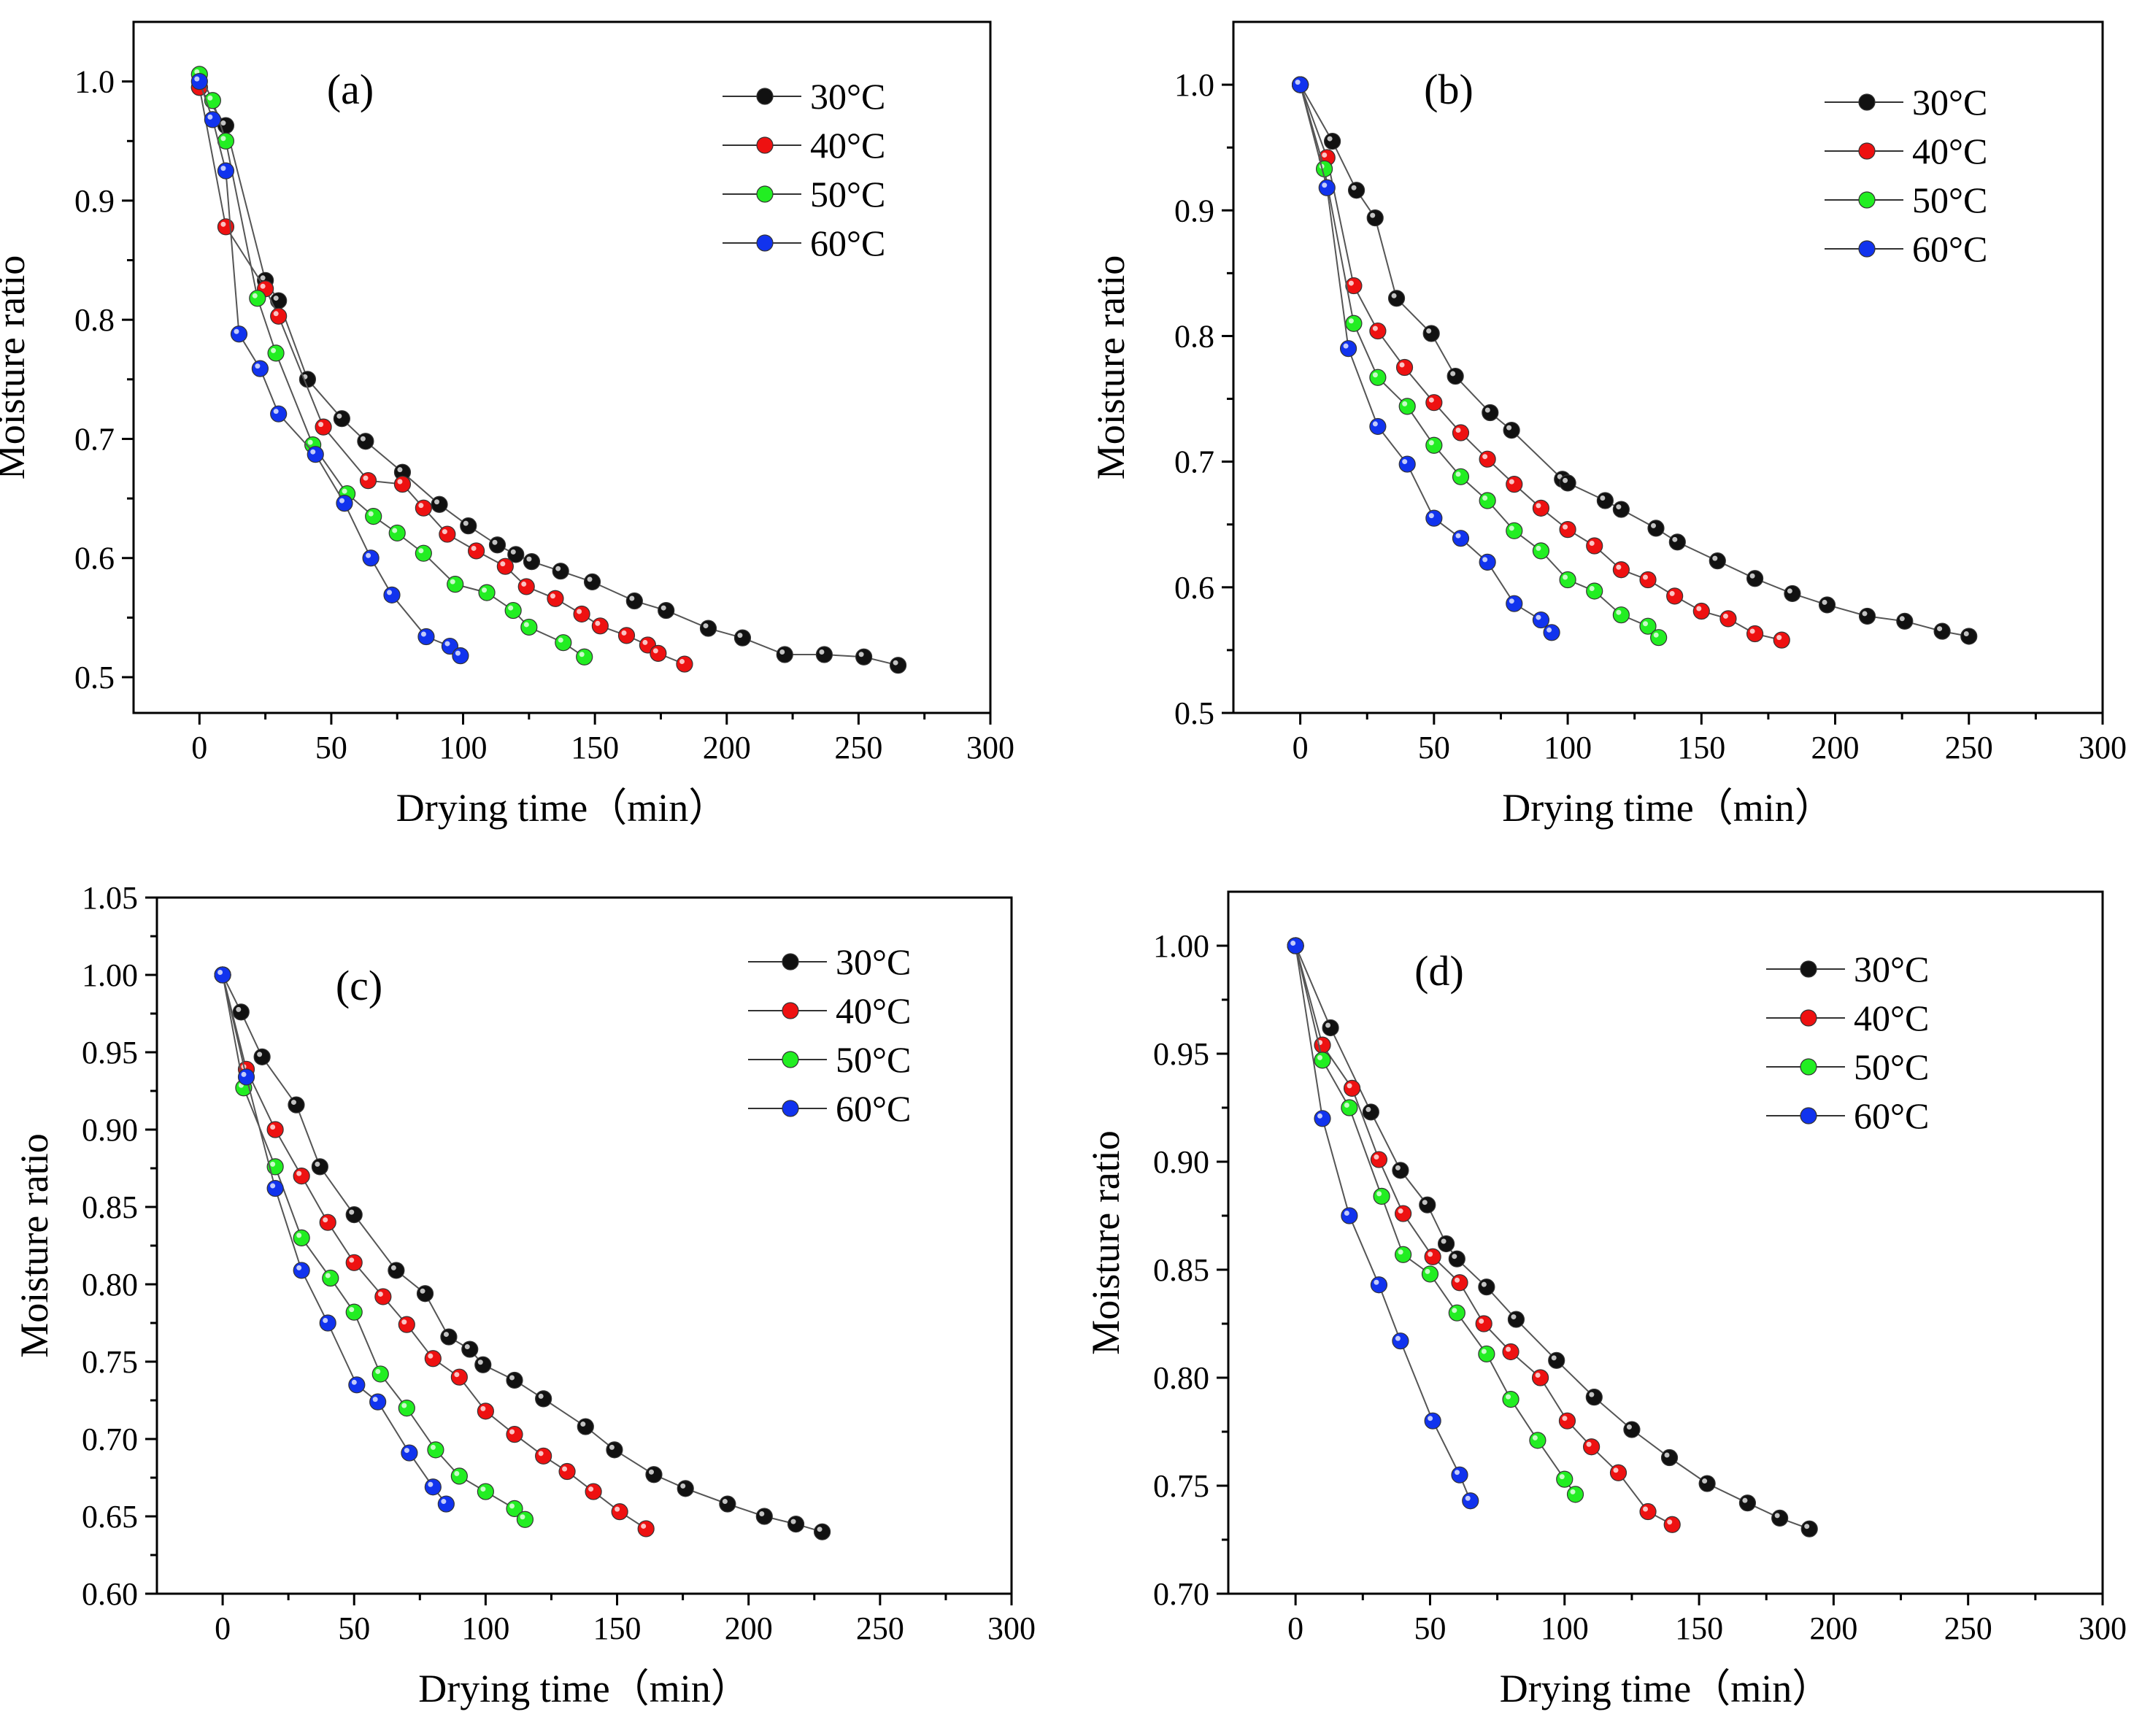 This screenshot has height=1736, width=2134. I want to click on y-tick-label: 1.05, so click(110, 898).